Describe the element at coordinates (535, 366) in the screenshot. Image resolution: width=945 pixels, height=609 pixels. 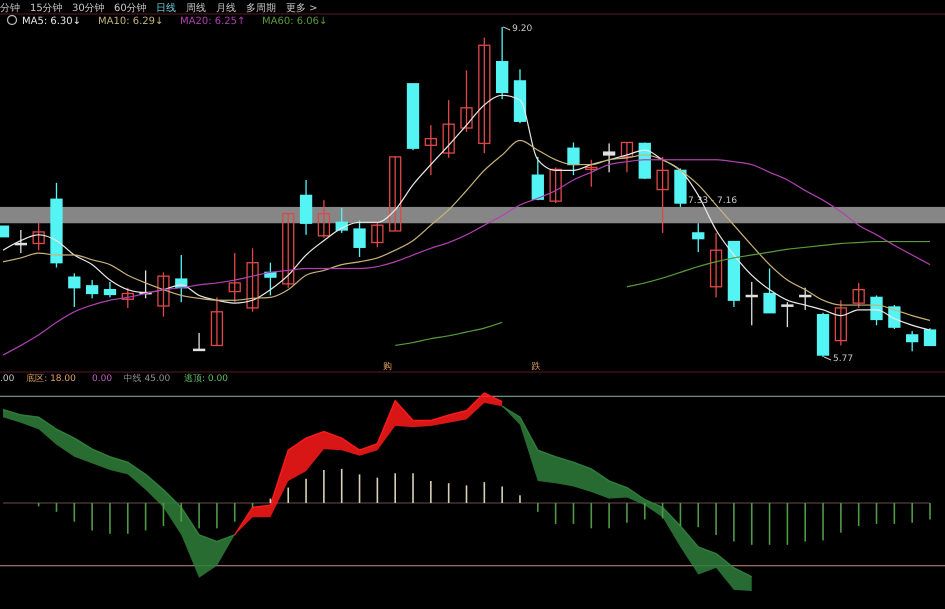
I see `text: 跌` at that location.